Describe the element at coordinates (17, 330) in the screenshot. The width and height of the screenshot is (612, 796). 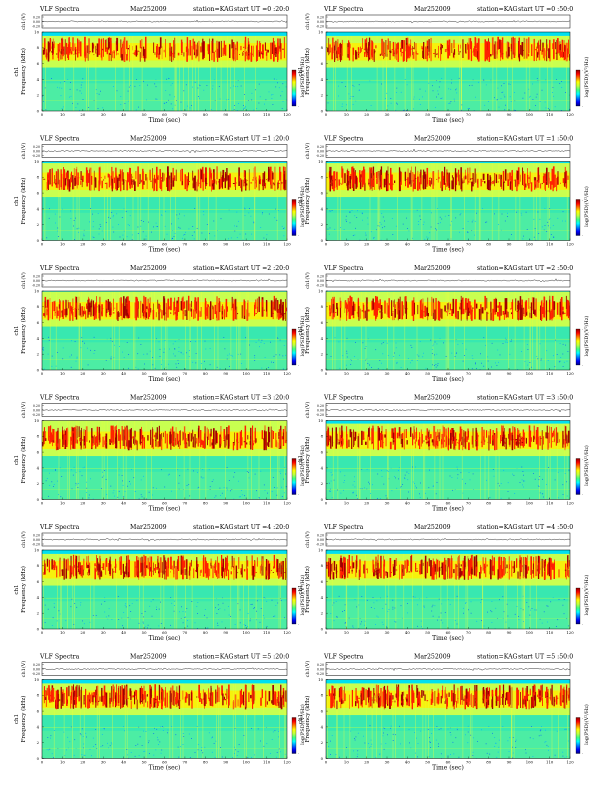
I see `spectrogram-channel-label: ch1` at that location.